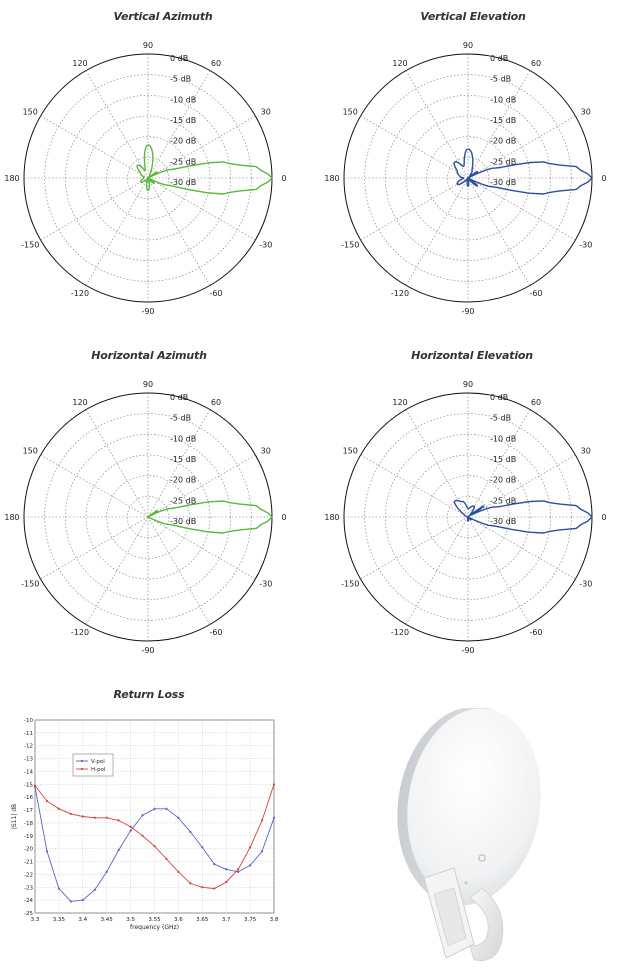 This screenshot has width=619, height=978. Describe the element at coordinates (163, 16) in the screenshot. I see `chart-title: Vertical Azimuth` at that location.